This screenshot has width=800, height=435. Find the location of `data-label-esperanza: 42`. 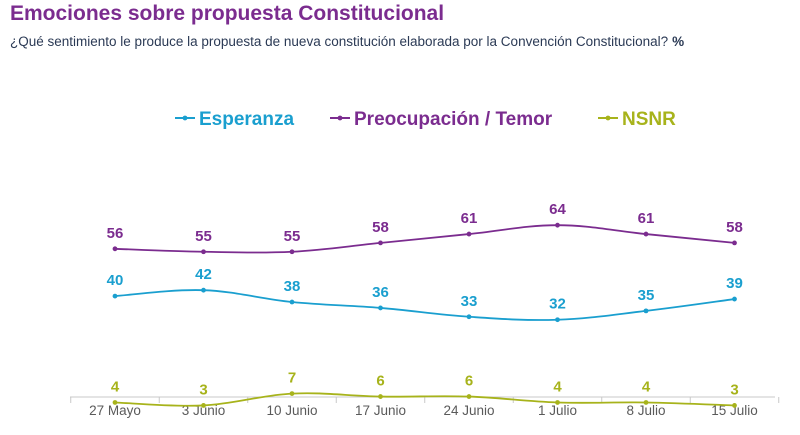

data-label-esperanza: 42 is located at coordinates (203, 274).